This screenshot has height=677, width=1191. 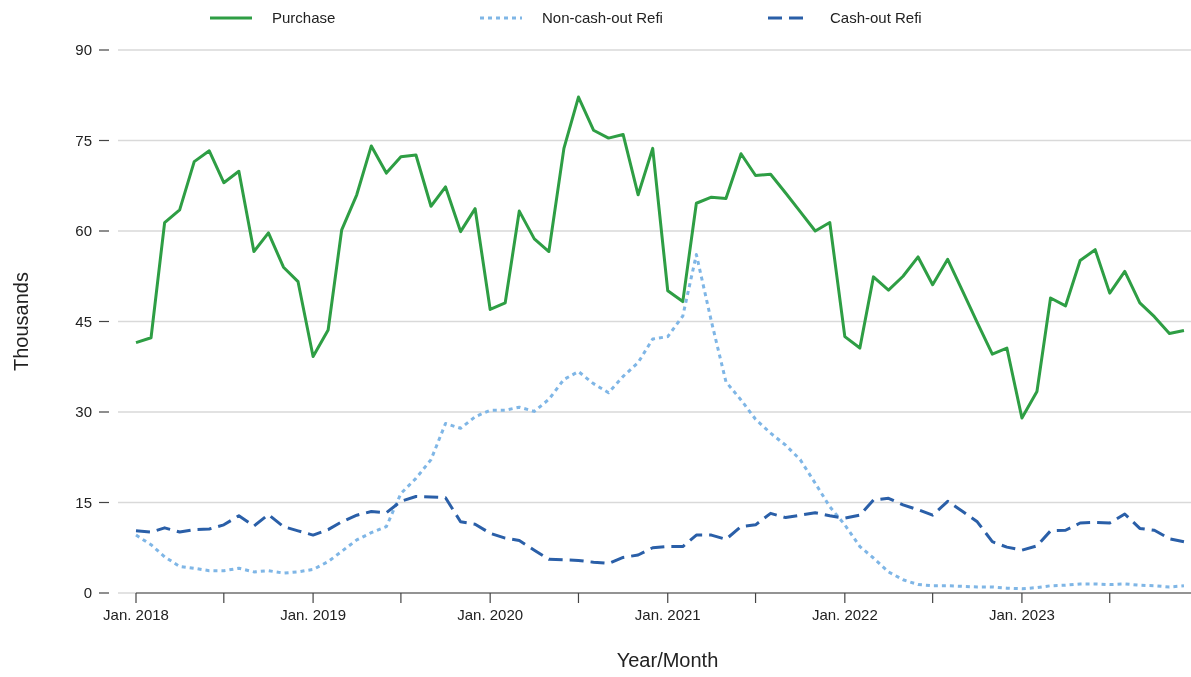 What do you see at coordinates (304, 18) in the screenshot?
I see `legend-label: Purchase` at bounding box center [304, 18].